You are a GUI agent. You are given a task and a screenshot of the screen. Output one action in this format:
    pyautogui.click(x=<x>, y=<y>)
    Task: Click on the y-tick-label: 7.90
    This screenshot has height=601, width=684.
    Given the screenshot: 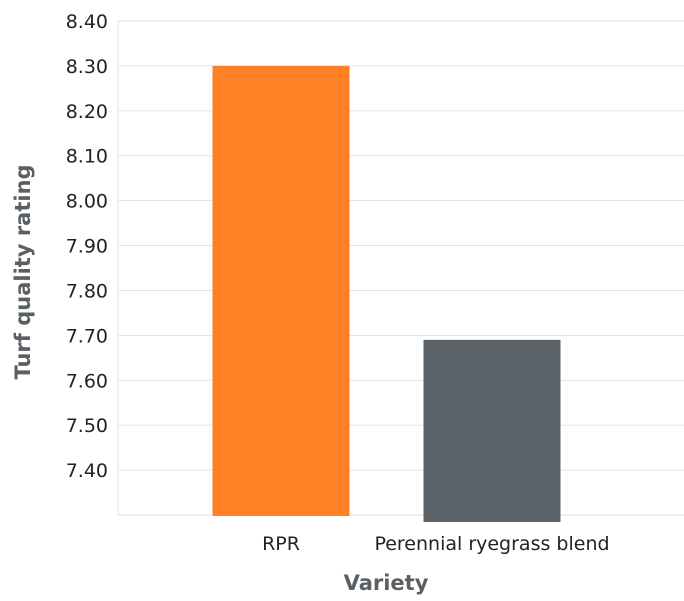 What is the action you would take?
    pyautogui.click(x=87, y=247)
    